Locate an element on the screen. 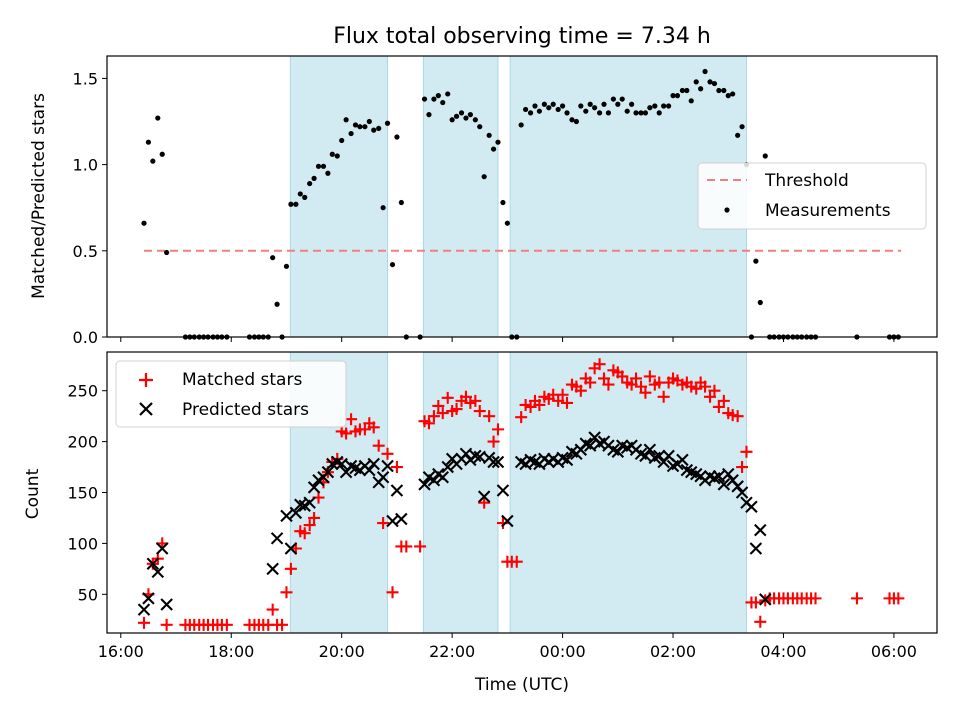  bottom-y-tick-label: 100 is located at coordinates (82, 543).